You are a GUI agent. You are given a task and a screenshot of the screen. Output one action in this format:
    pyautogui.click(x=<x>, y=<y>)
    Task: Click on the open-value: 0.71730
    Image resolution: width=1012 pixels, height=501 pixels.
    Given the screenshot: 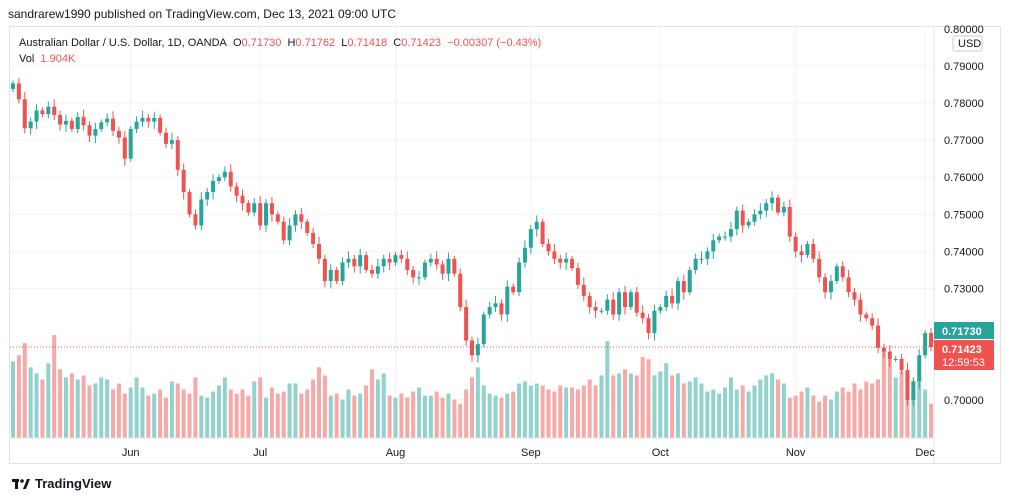 What is the action you would take?
    pyautogui.click(x=261, y=43)
    